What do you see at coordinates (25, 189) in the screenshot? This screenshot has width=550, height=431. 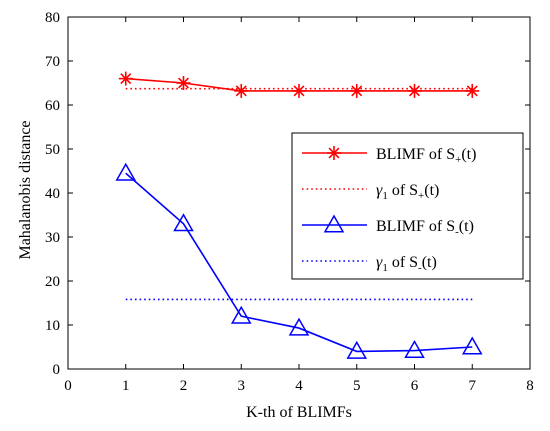 I see `y-axis-label: Mahalanobis distance` at bounding box center [25, 189].